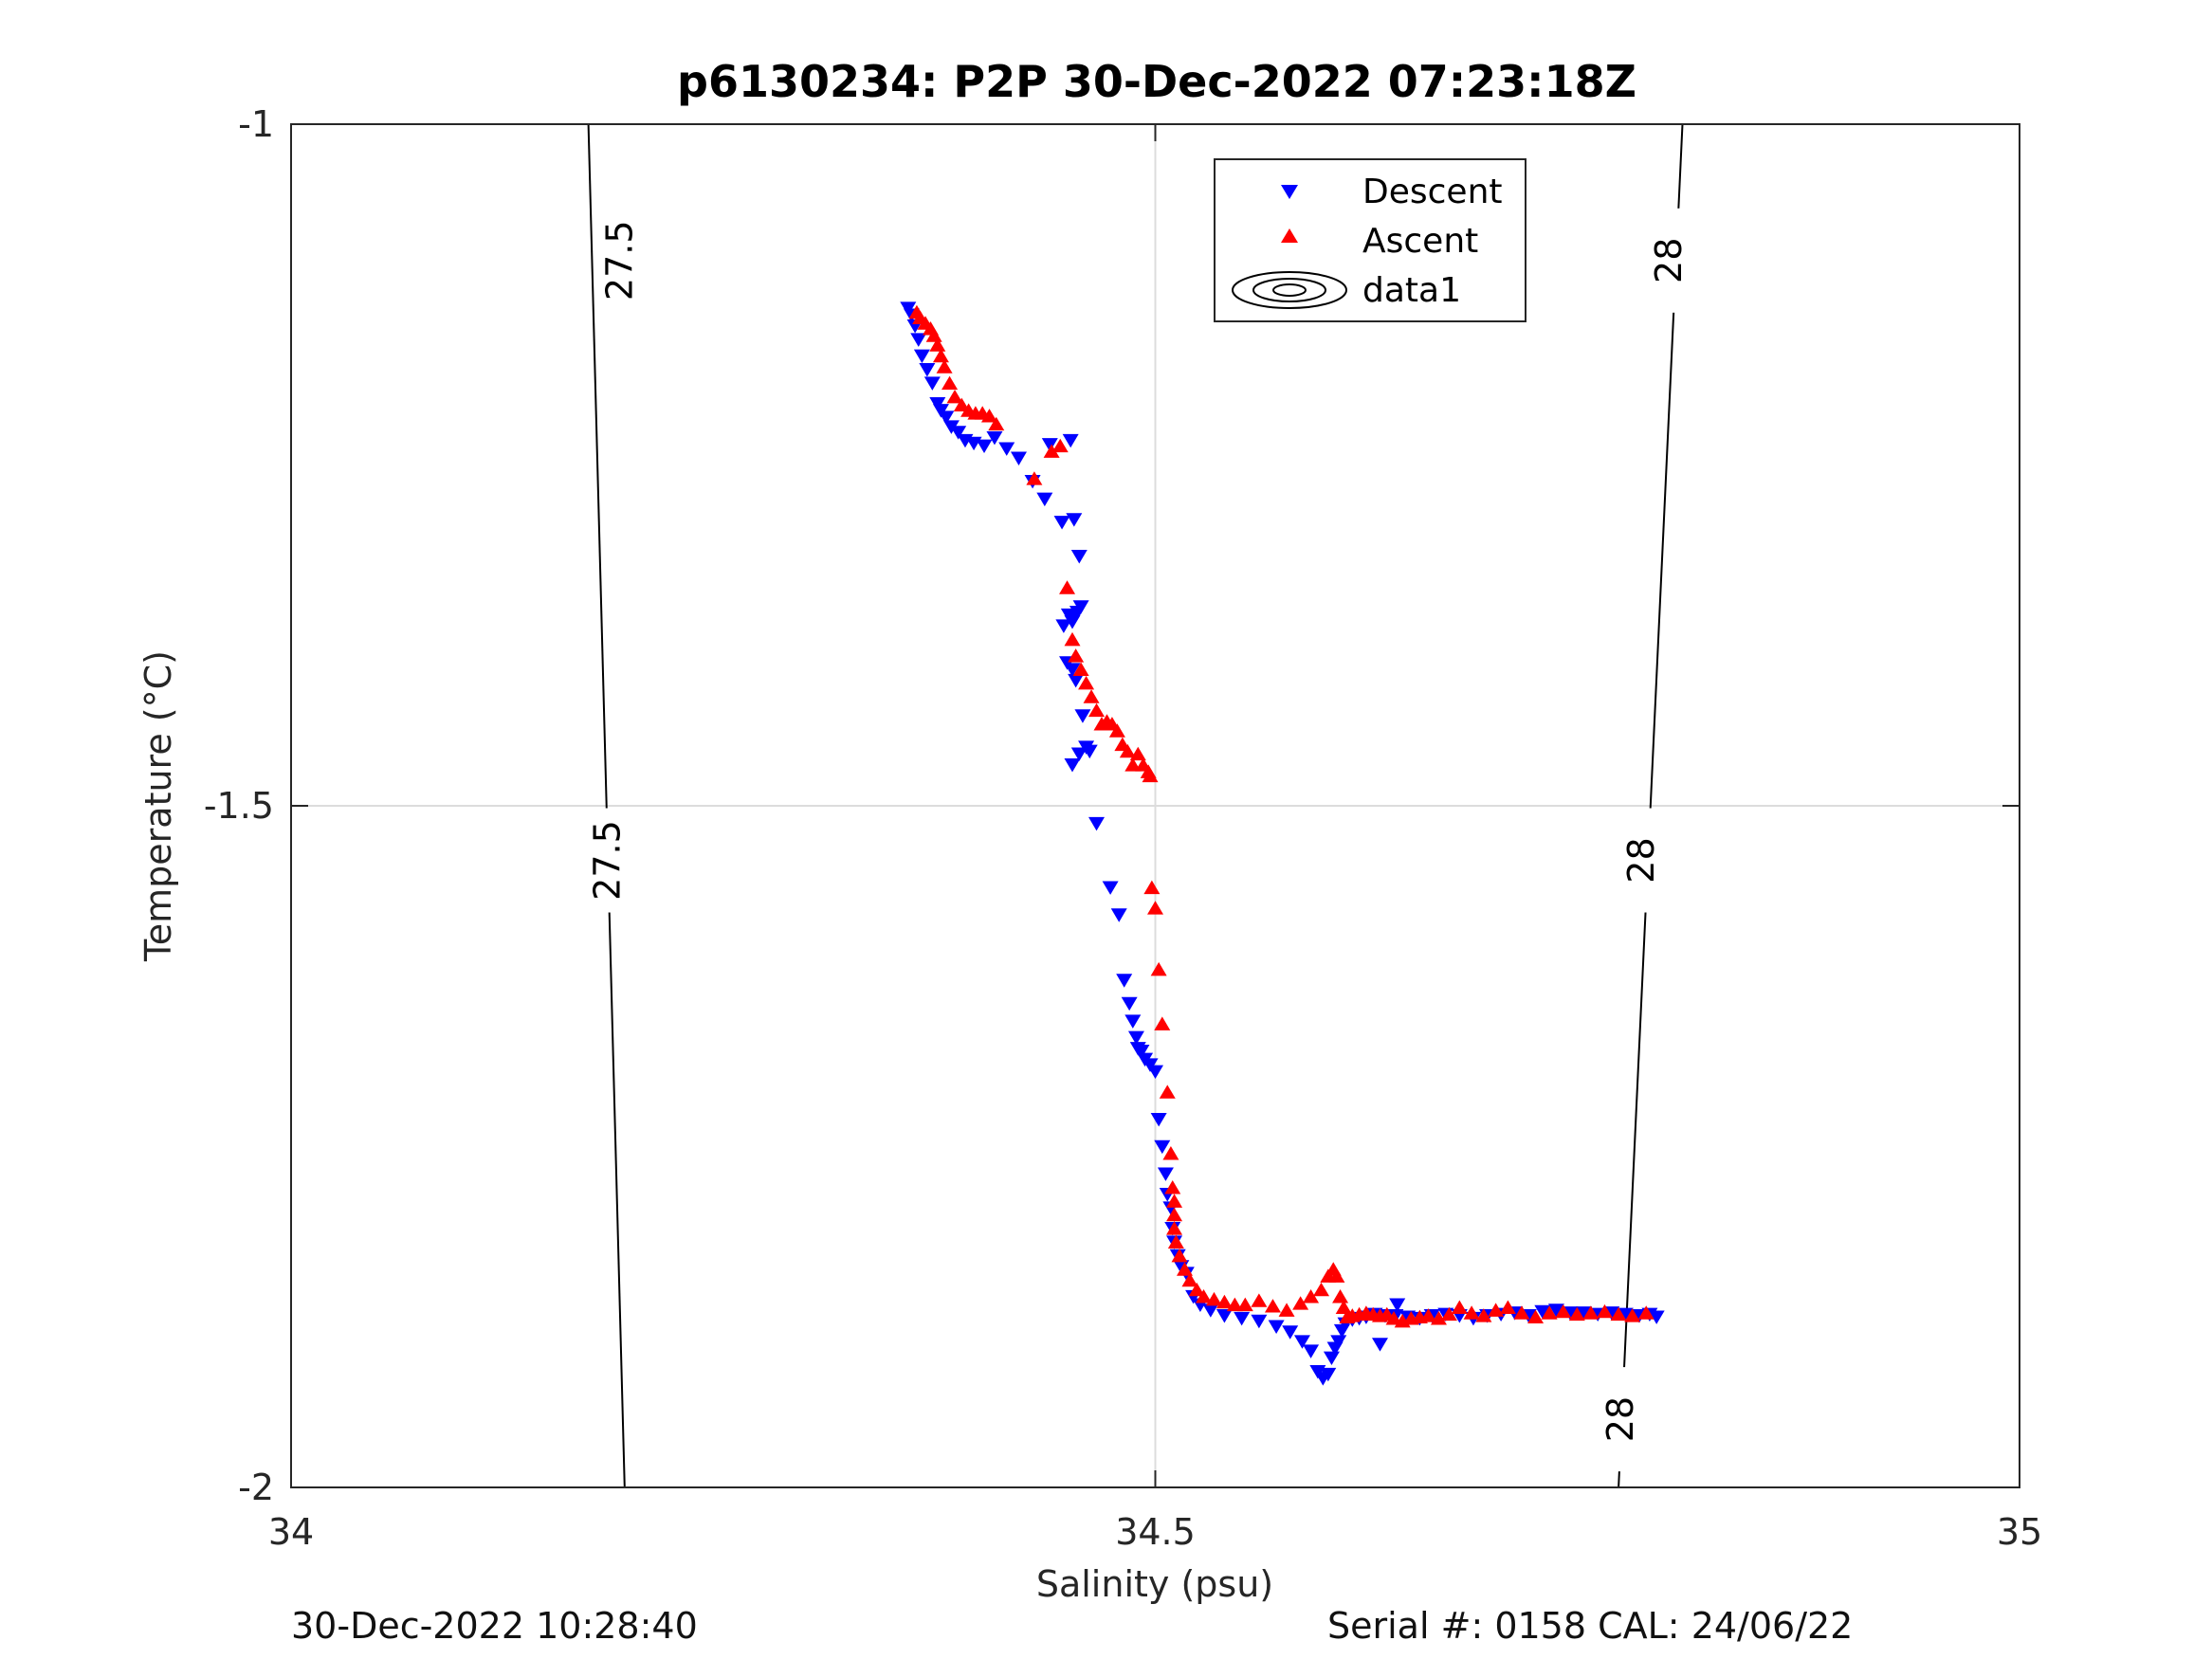 The image size is (2212, 1659). Describe the element at coordinates (1155, 1532) in the screenshot. I see `x-tick-label: 34.5` at that location.